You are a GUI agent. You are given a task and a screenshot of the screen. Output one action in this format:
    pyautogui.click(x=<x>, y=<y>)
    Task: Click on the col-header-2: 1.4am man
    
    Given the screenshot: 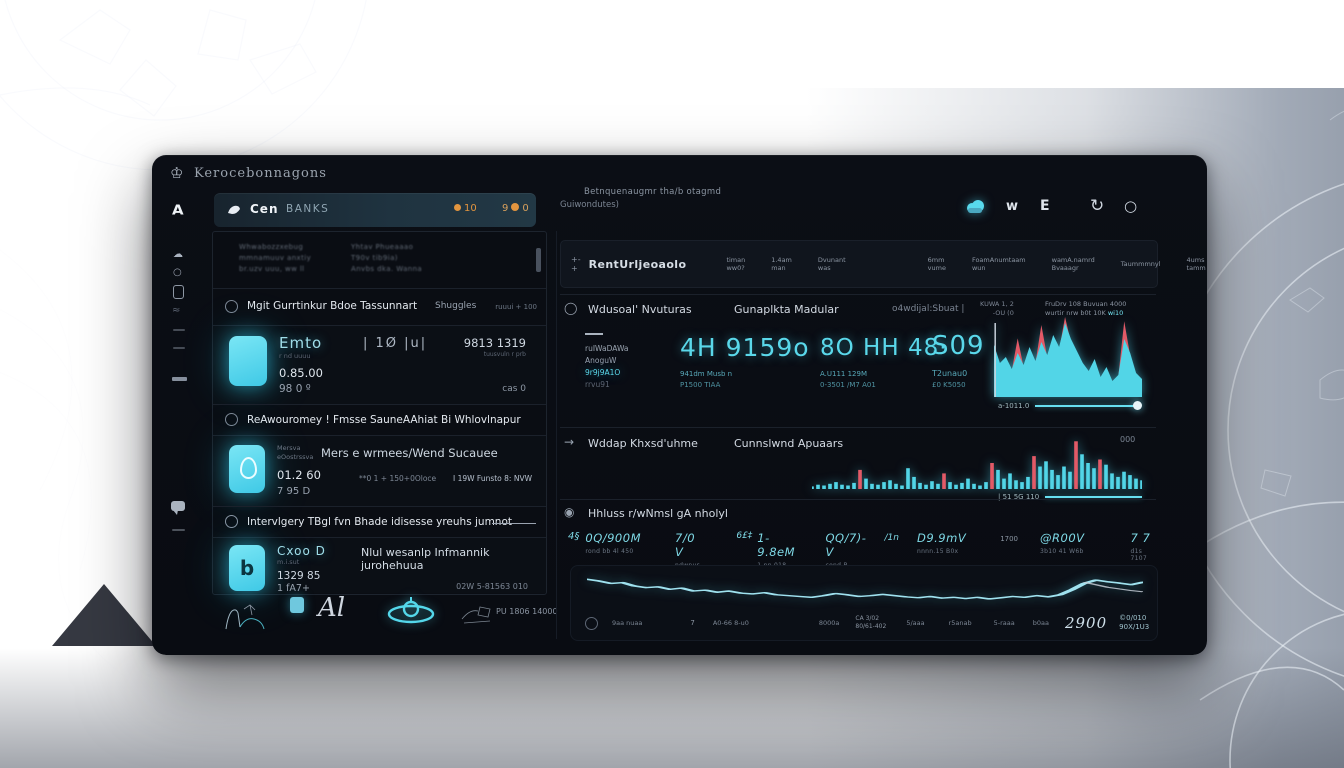 What is the action you would take?
    pyautogui.click(x=781, y=264)
    